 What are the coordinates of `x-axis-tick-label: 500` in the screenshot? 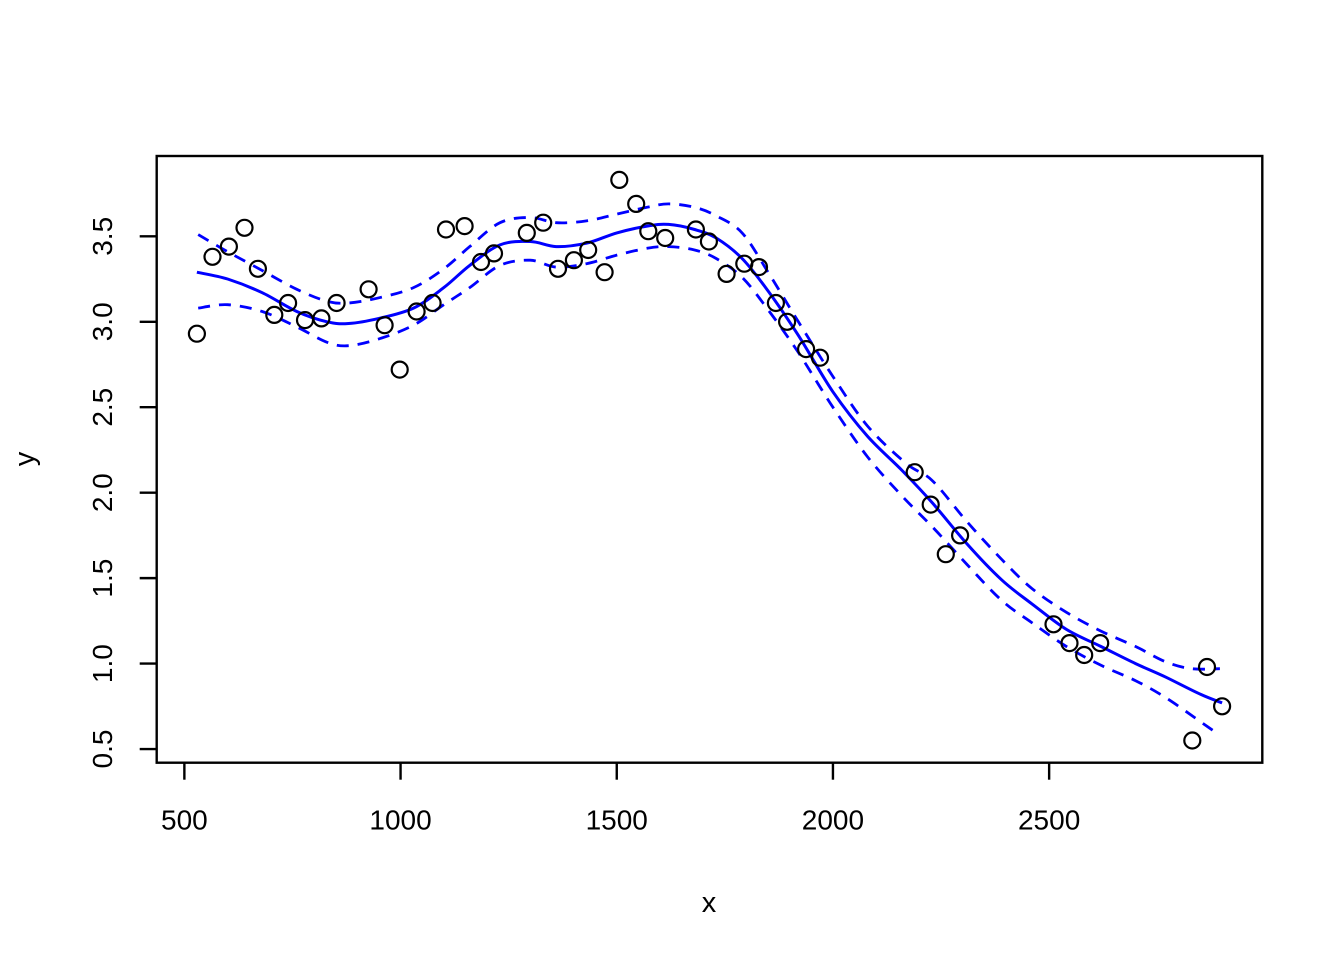 It's located at (184, 820).